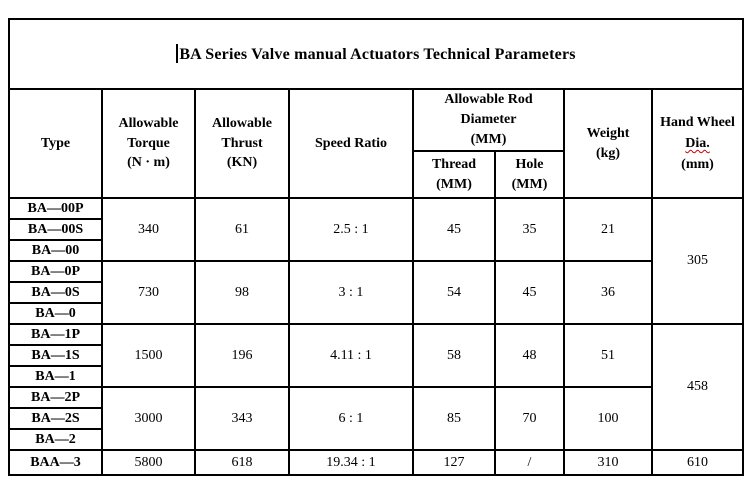 This screenshot has width=751, height=490. Describe the element at coordinates (351, 418) in the screenshot. I see `cell-speed-ratio: 6 : 1` at that location.